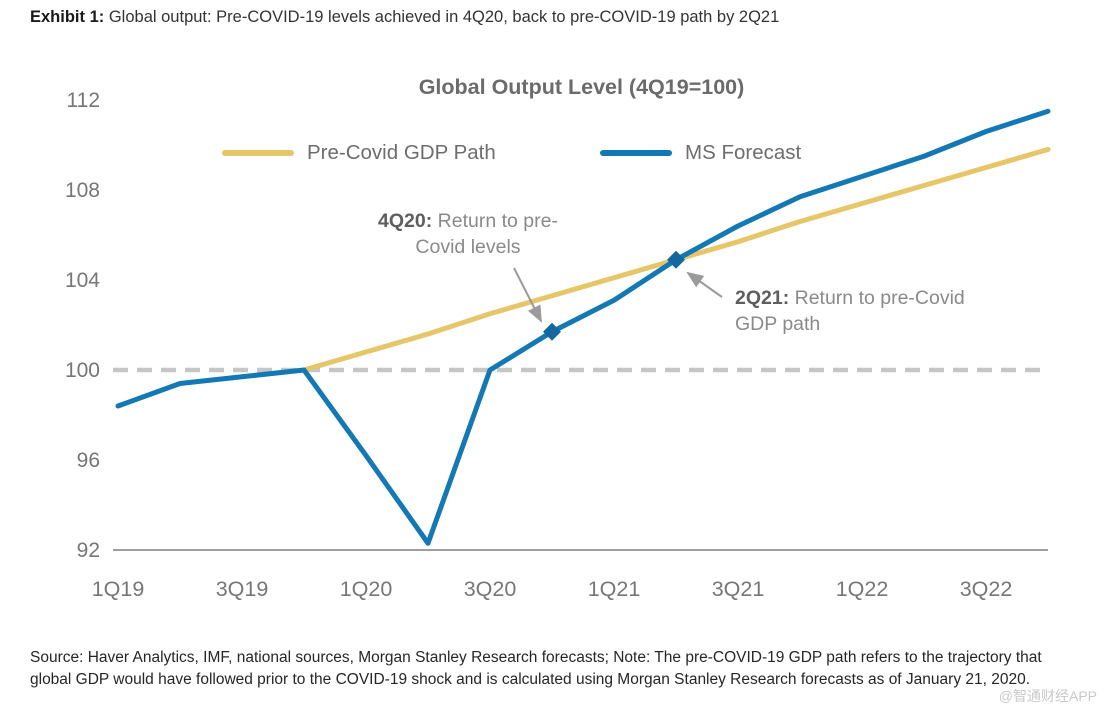 The height and width of the screenshot is (711, 1111). Describe the element at coordinates (581, 87) in the screenshot. I see `chart-title: Global Output Level (4Q19=100)` at that location.